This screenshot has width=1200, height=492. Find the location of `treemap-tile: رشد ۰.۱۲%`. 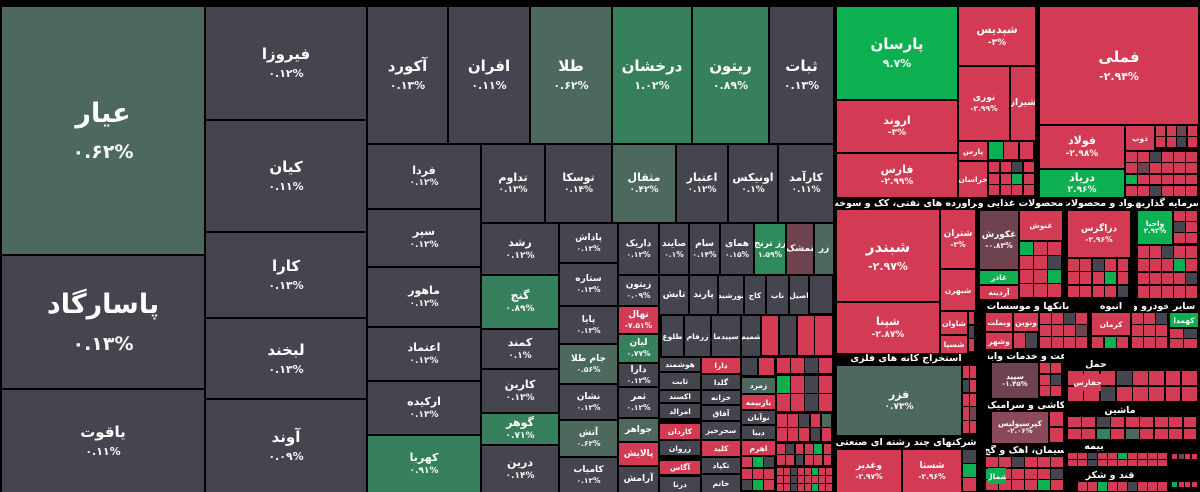

treemap-tile: رشد ۰.۱۲% is located at coordinates (520, 249).